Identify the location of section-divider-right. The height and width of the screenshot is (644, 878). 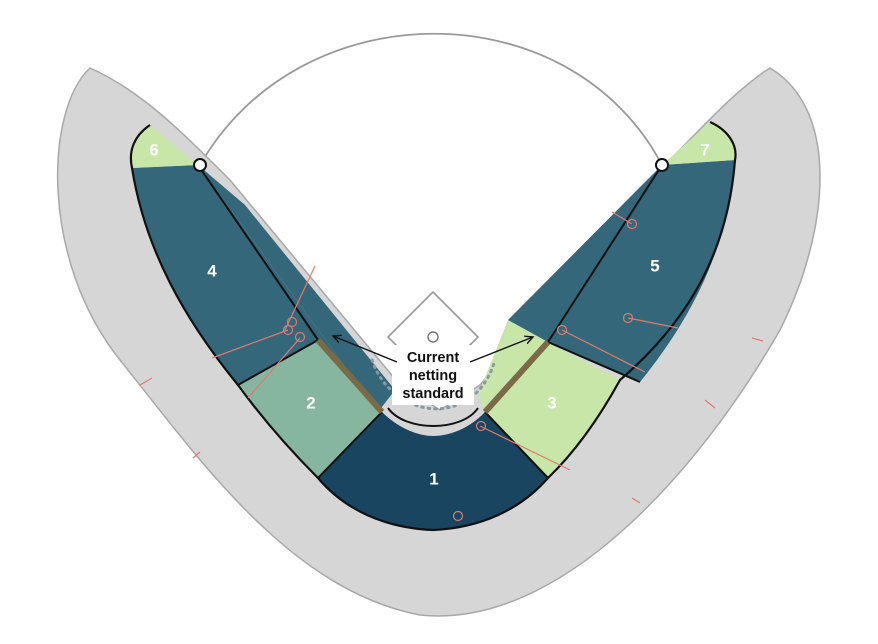
(573, 321).